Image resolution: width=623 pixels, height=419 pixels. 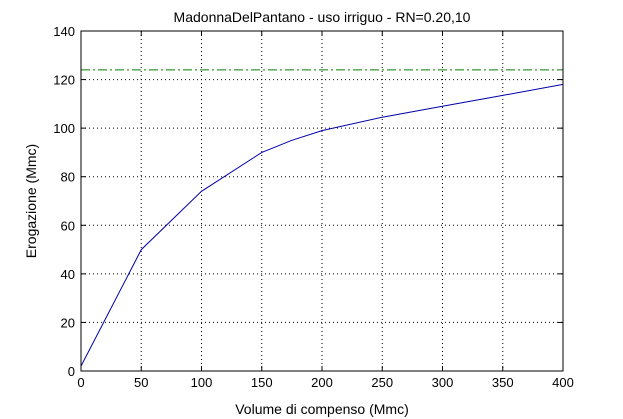 I want to click on x-axis-label: Volume di compenso (Mmc), so click(x=322, y=409).